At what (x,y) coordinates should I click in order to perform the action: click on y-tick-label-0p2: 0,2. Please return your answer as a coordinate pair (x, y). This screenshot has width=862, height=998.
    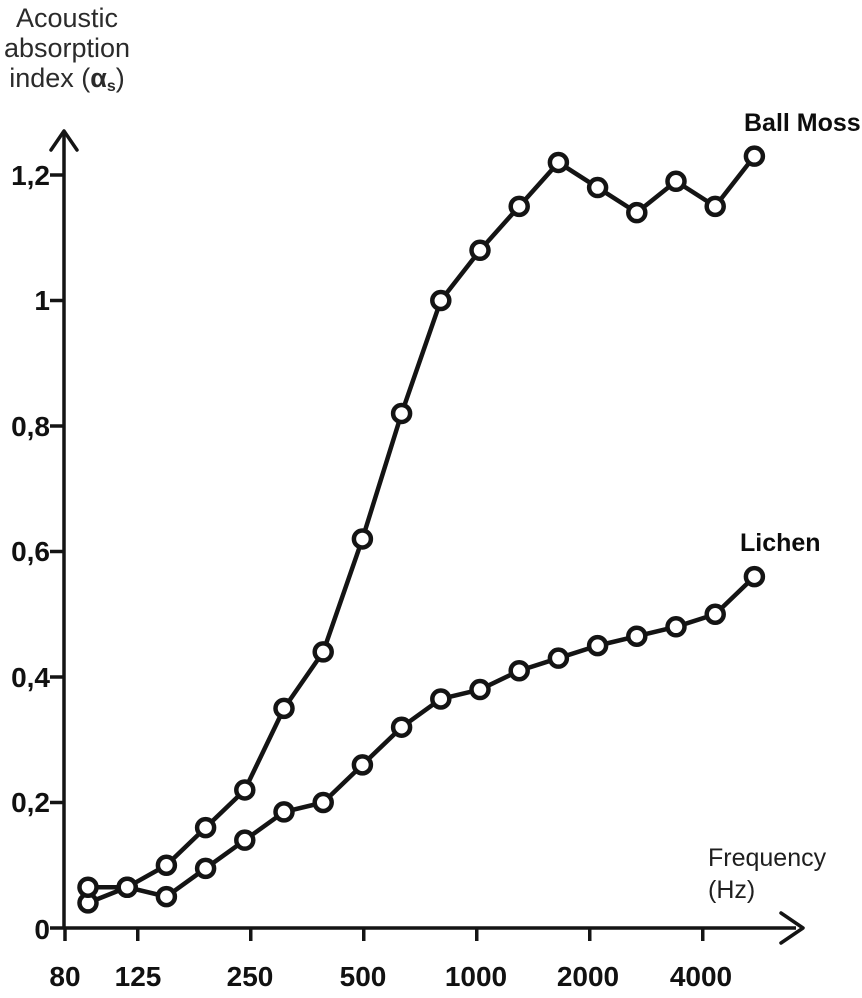
    Looking at the image, I should click on (30, 802).